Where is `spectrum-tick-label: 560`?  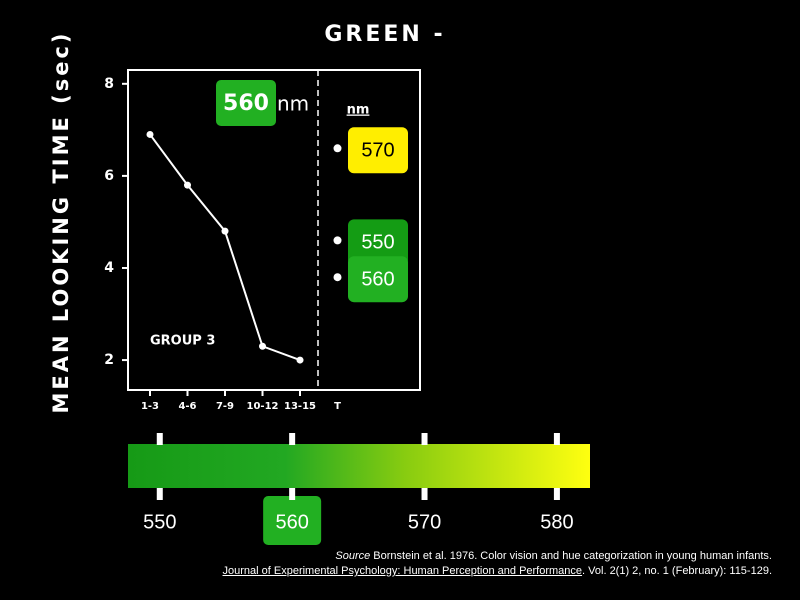
spectrum-tick-label: 560 is located at coordinates (291, 522).